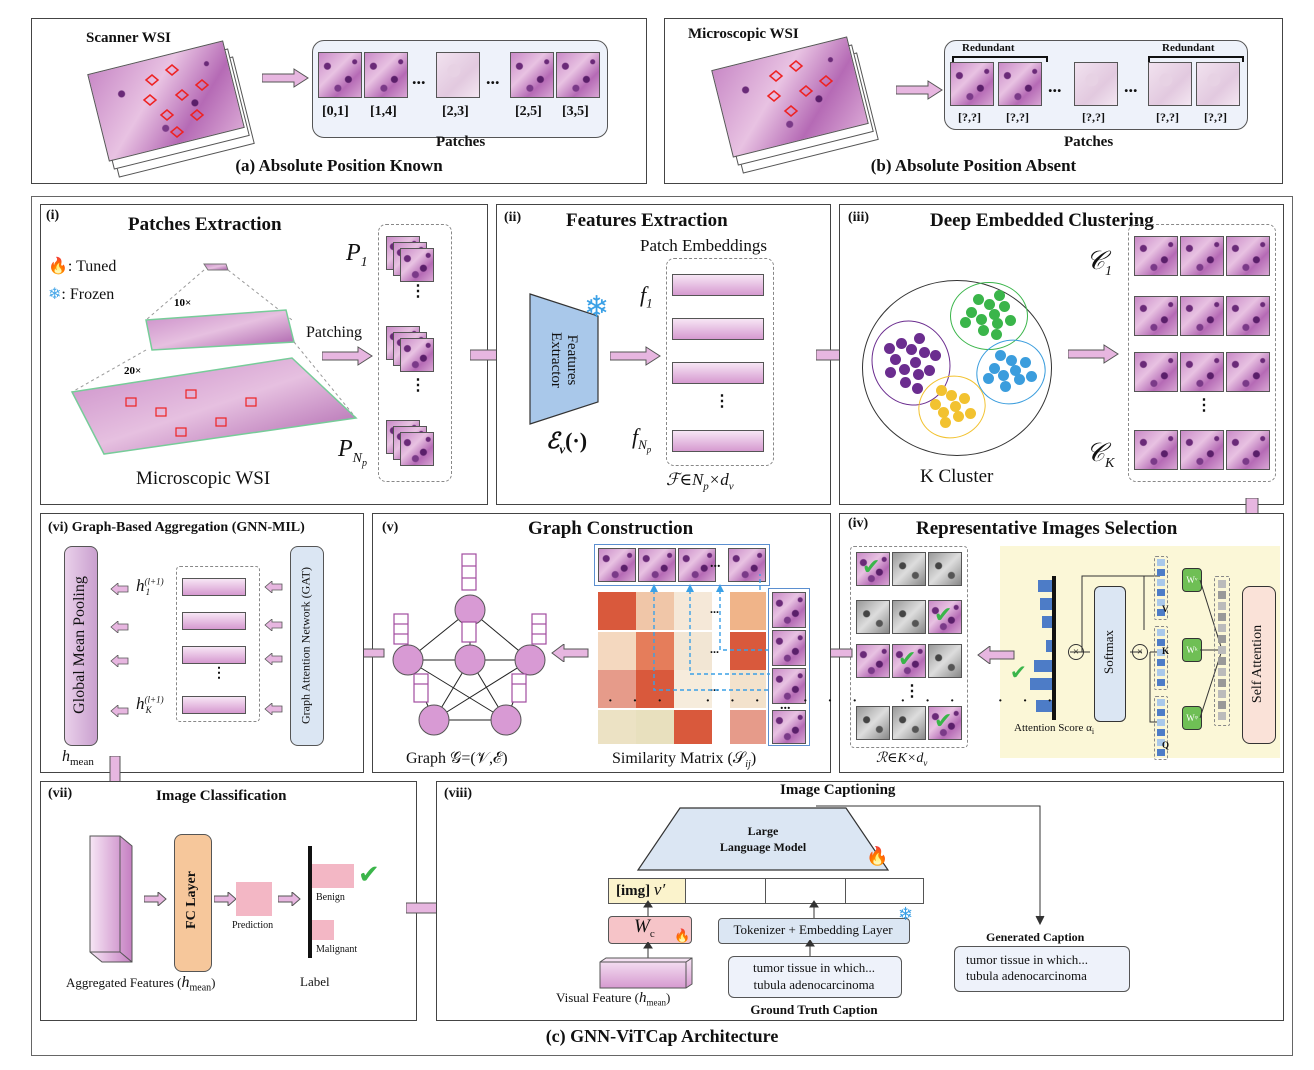  What do you see at coordinates (1089, 142) in the screenshot?
I see `patches-label-b: Patches` at bounding box center [1089, 142].